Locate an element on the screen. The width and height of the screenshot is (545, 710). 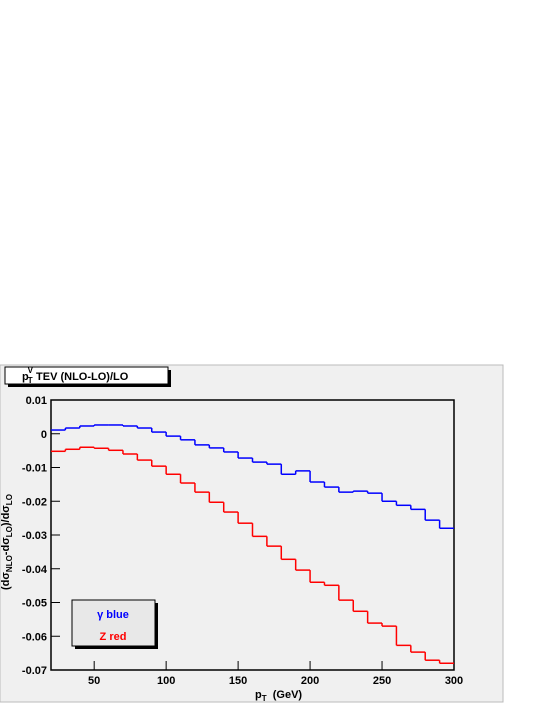
y-label-text: )/dσ is located at coordinates (6, 515).